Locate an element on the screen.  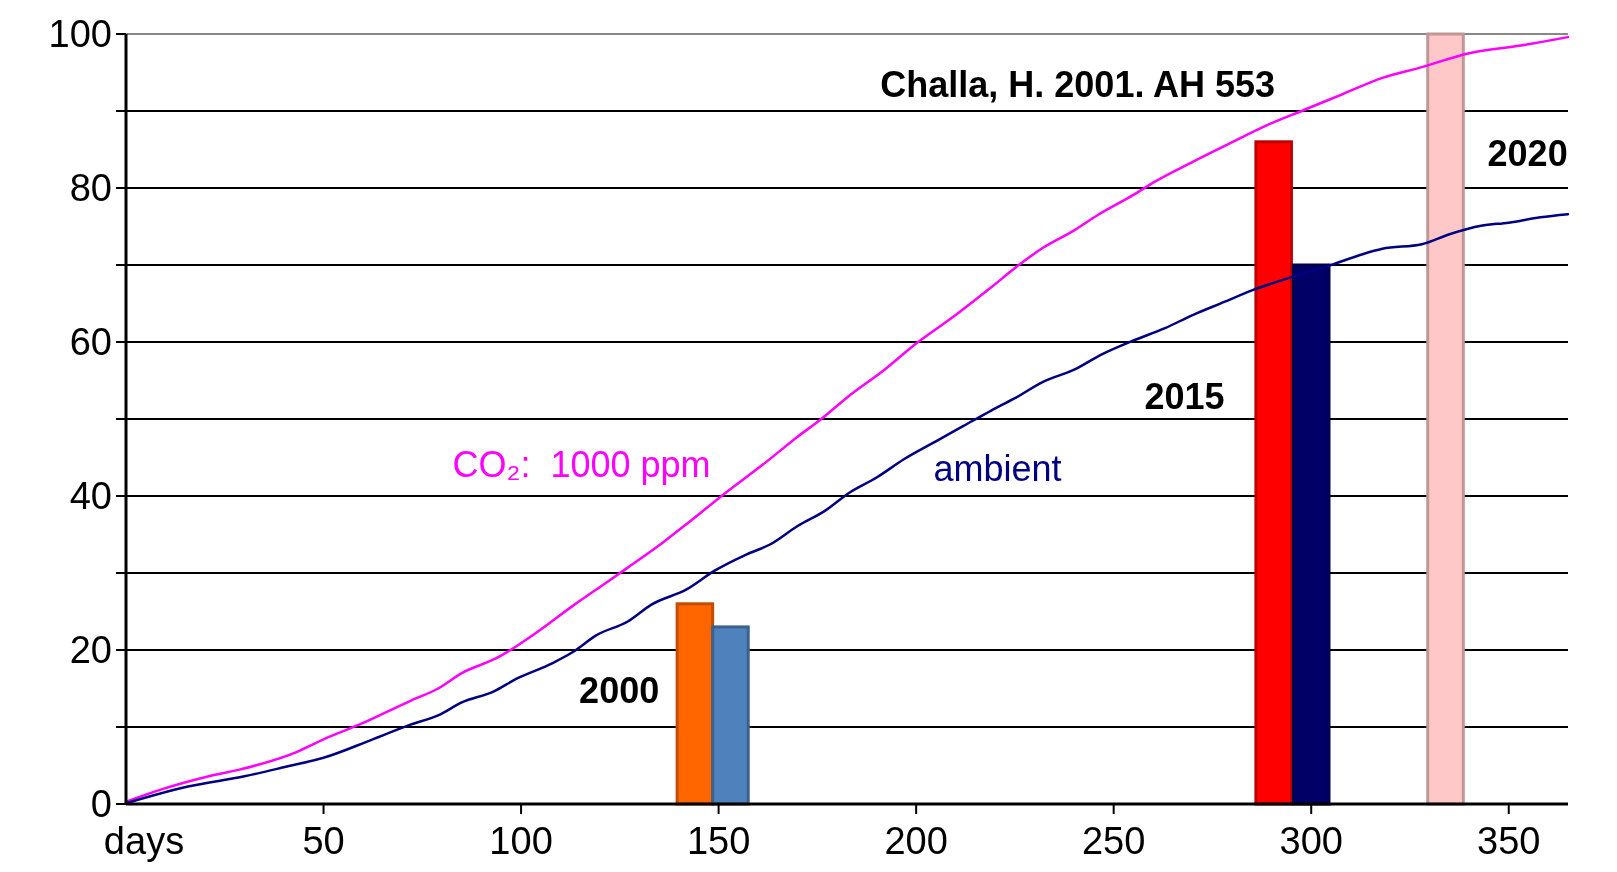
annotation: 2015 is located at coordinates (1184, 396).